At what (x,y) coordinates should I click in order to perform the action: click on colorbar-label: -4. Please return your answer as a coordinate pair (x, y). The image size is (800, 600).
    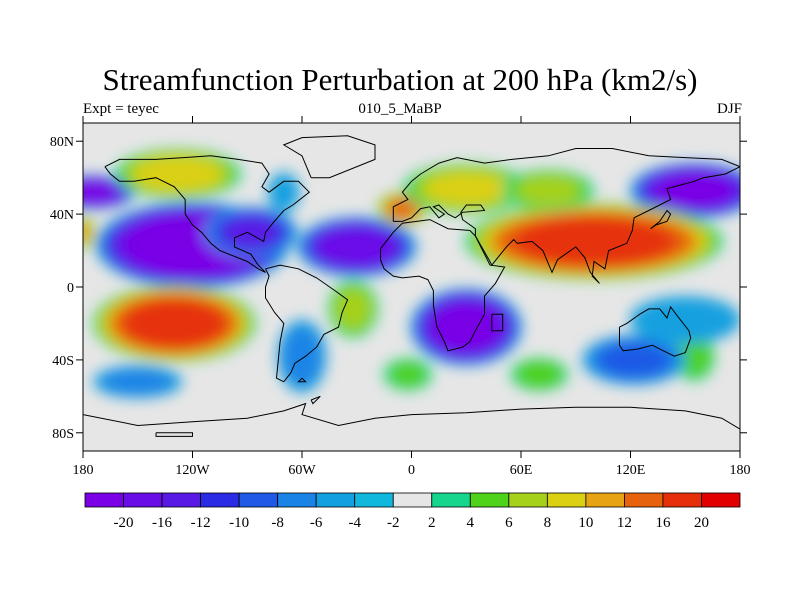
    Looking at the image, I should click on (354, 523).